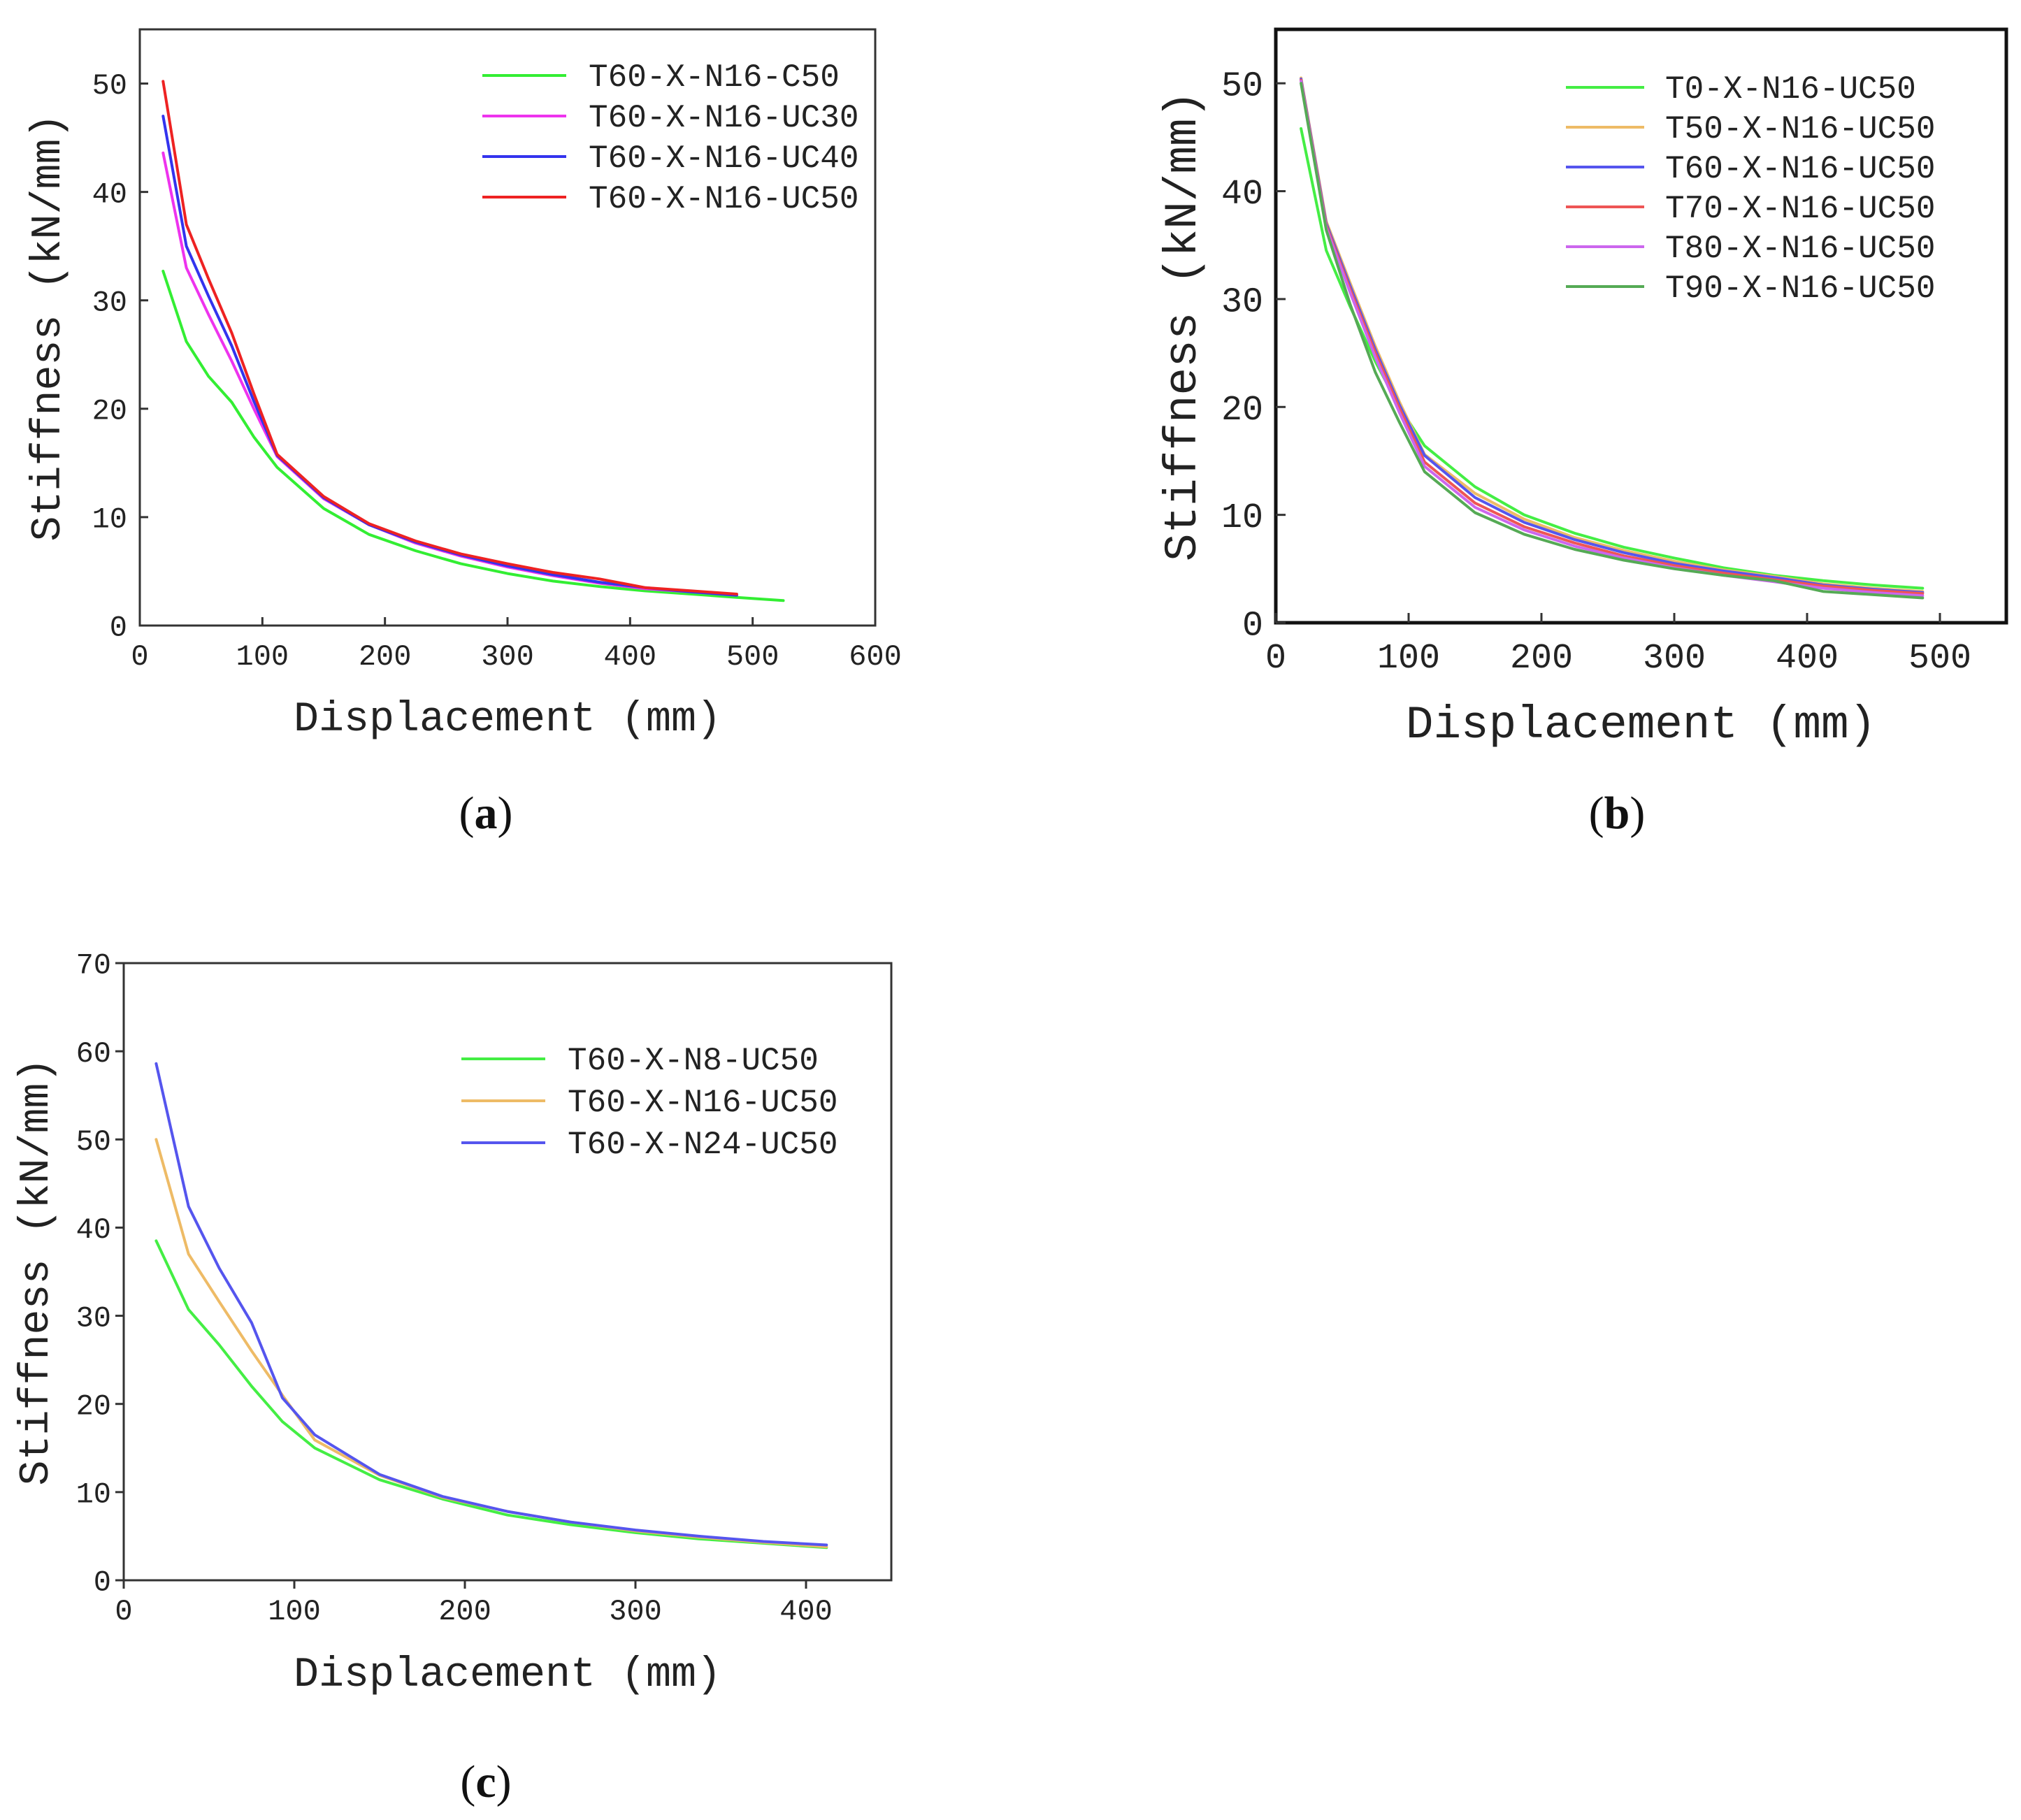 Image resolution: width=2021 pixels, height=1820 pixels. I want to click on panel-label-c: (c), so click(485, 1781).